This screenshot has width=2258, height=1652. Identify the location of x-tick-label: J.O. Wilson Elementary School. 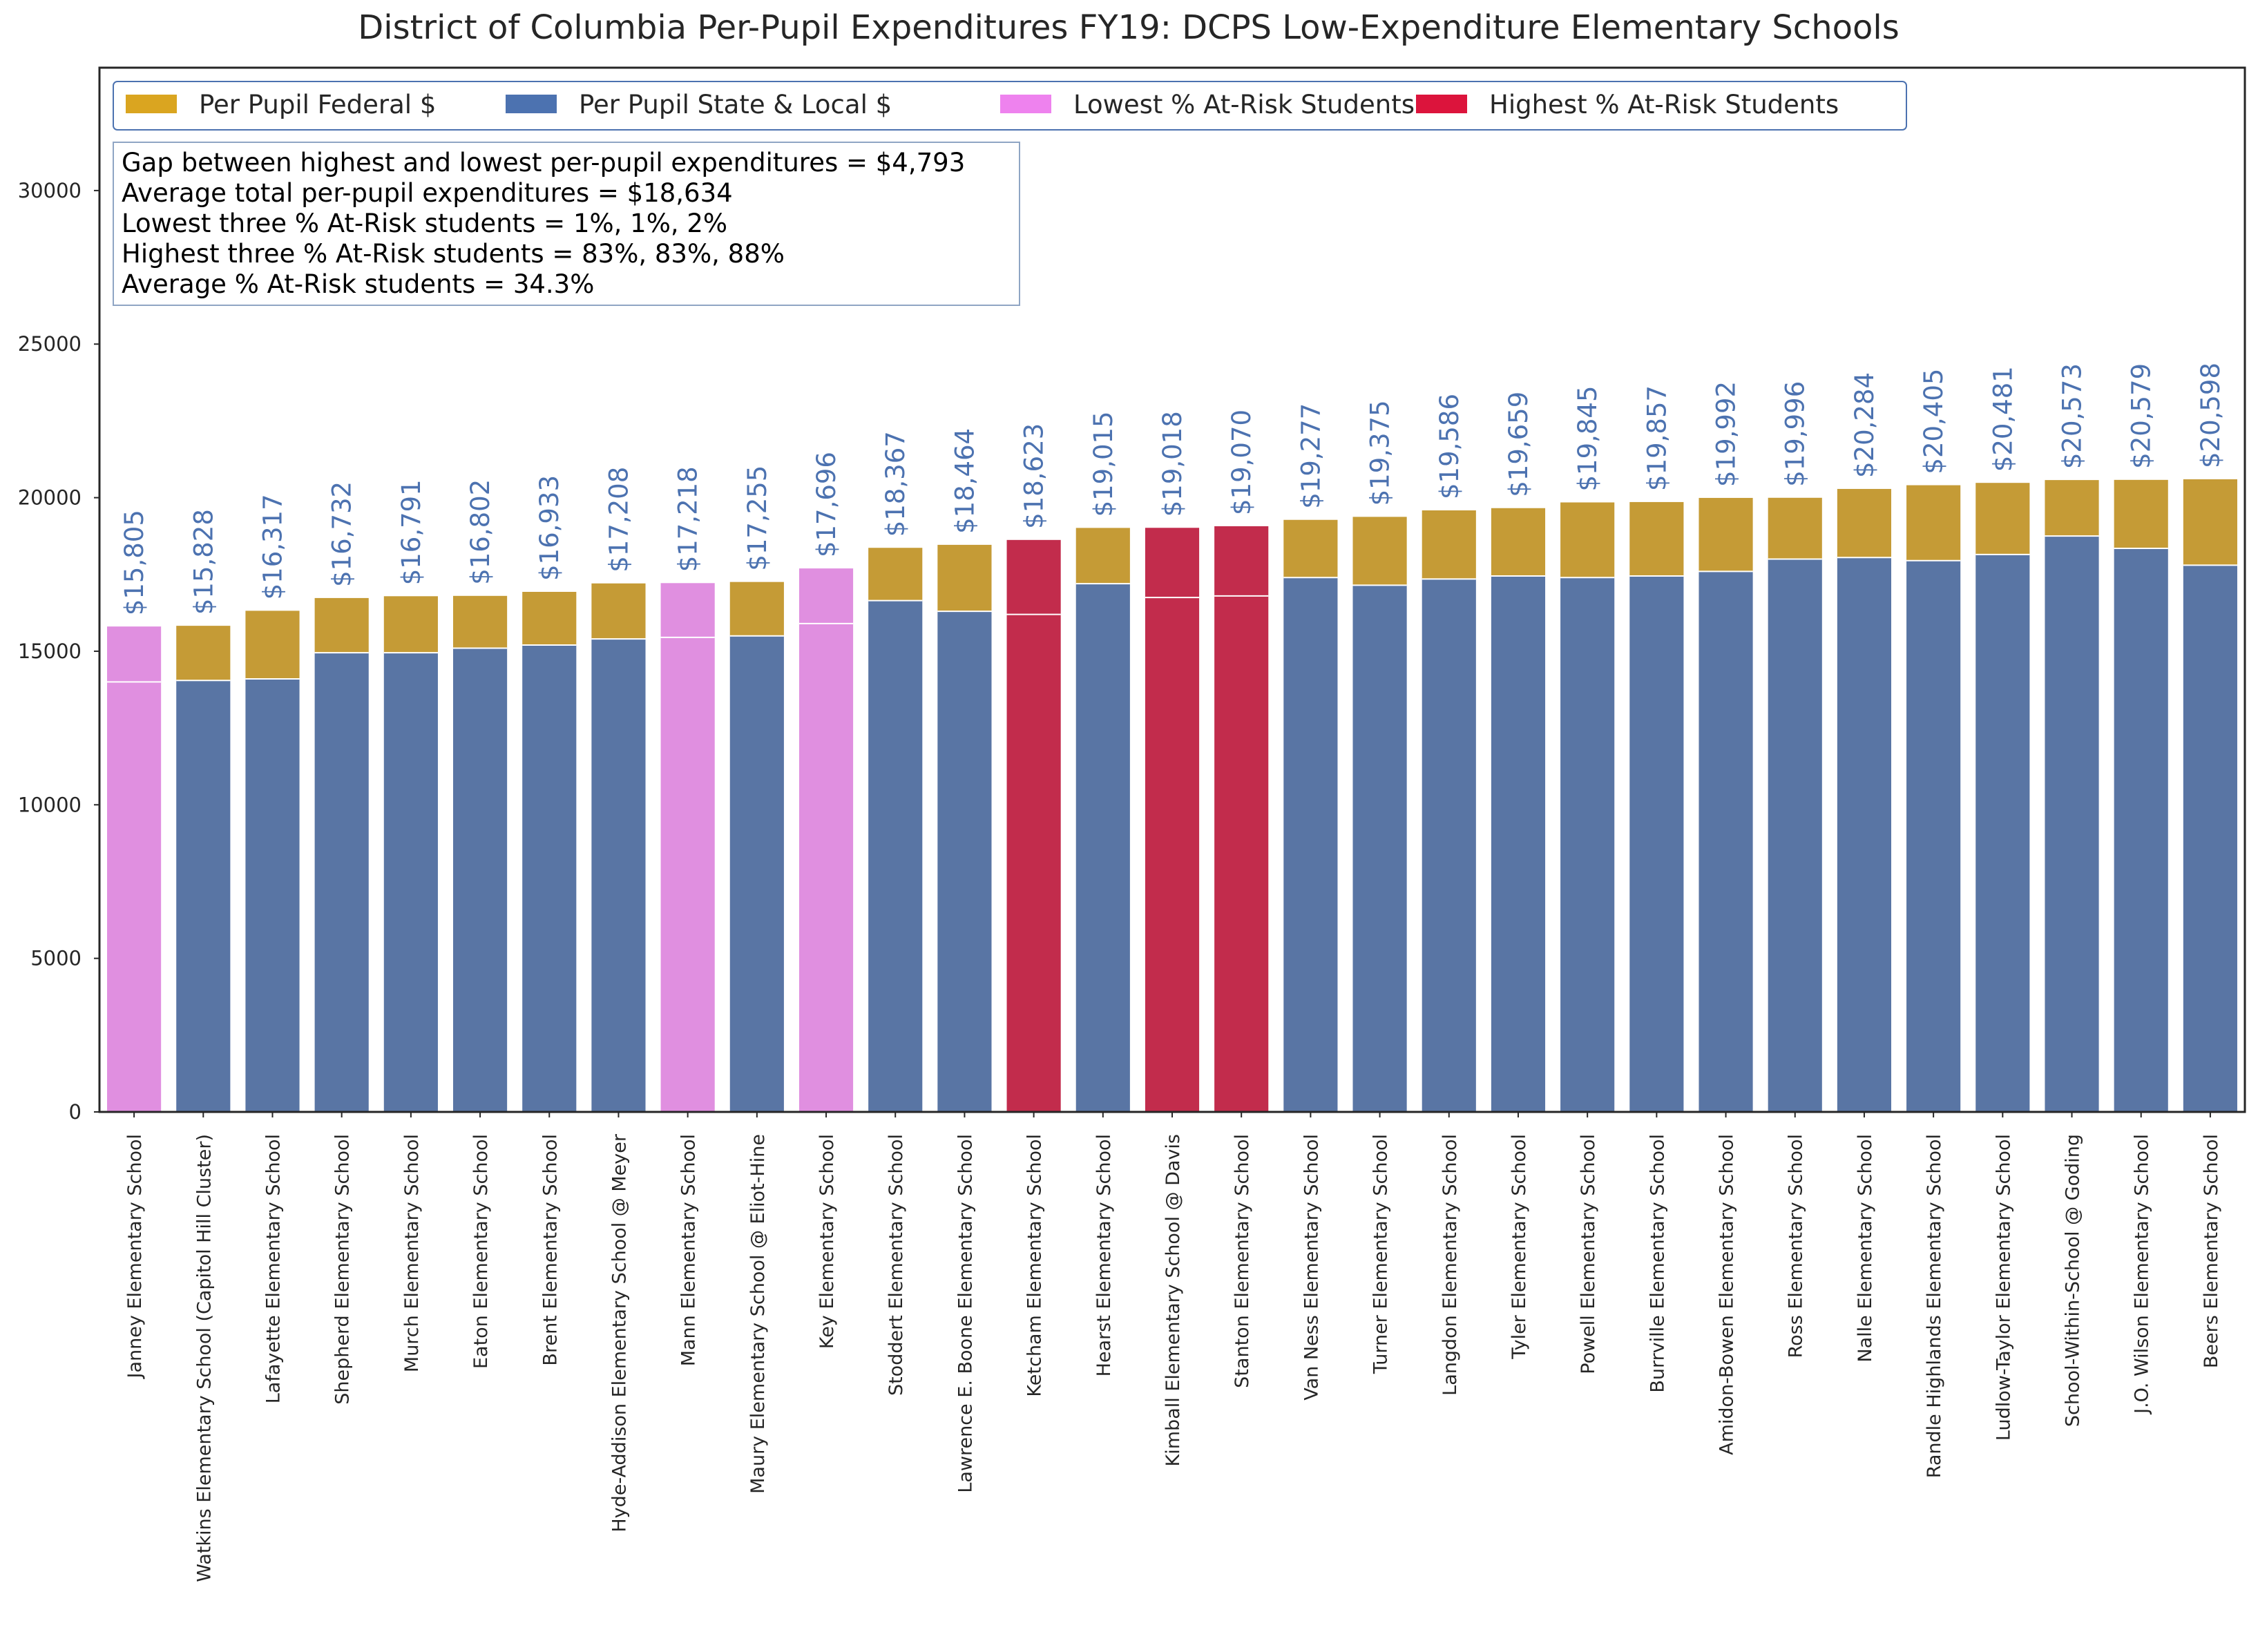
(2142, 1274).